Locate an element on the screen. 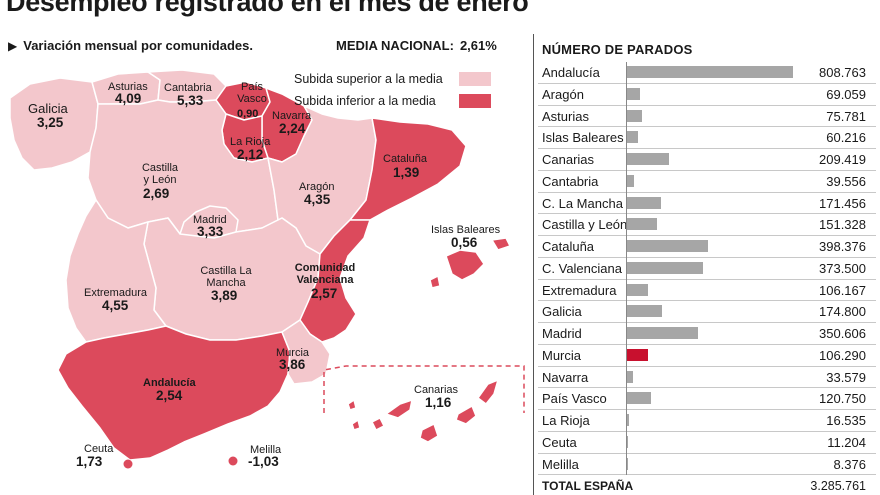 This screenshot has height=495, width=880. table-row: Madrid 350.606 is located at coordinates (707, 334).